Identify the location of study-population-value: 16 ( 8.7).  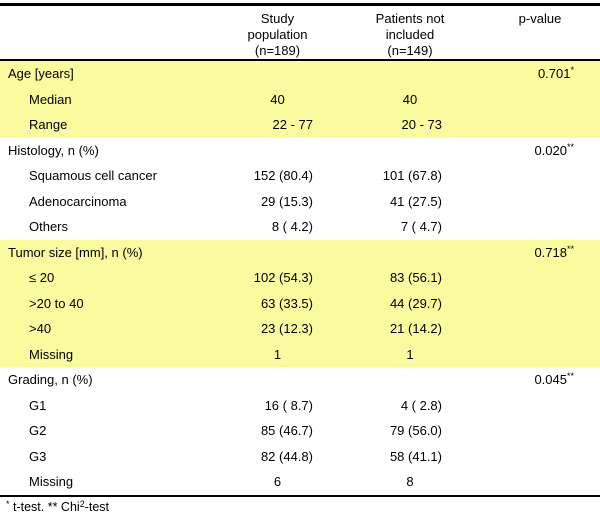
(288, 405).